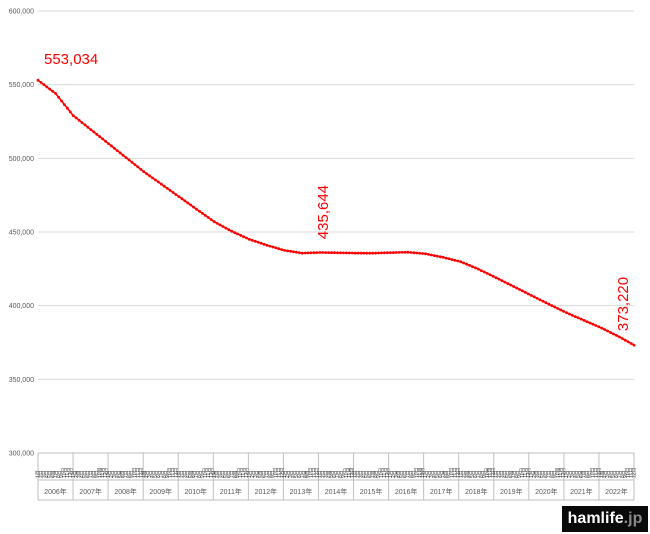 This screenshot has width=650, height=534. Describe the element at coordinates (160, 491) in the screenshot. I see `year-label: 2009年` at that location.